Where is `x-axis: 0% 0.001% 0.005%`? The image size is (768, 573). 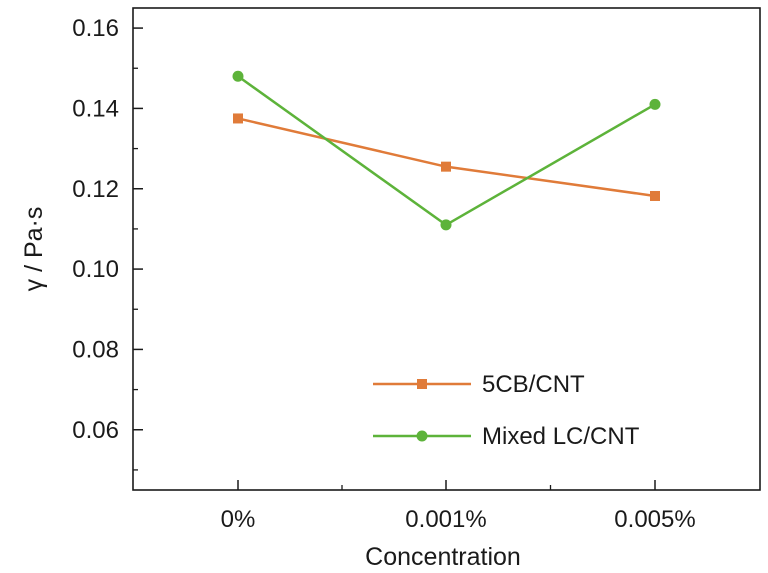
x-axis: 0% 0.001% 0.005% is located at coordinates (458, 506).